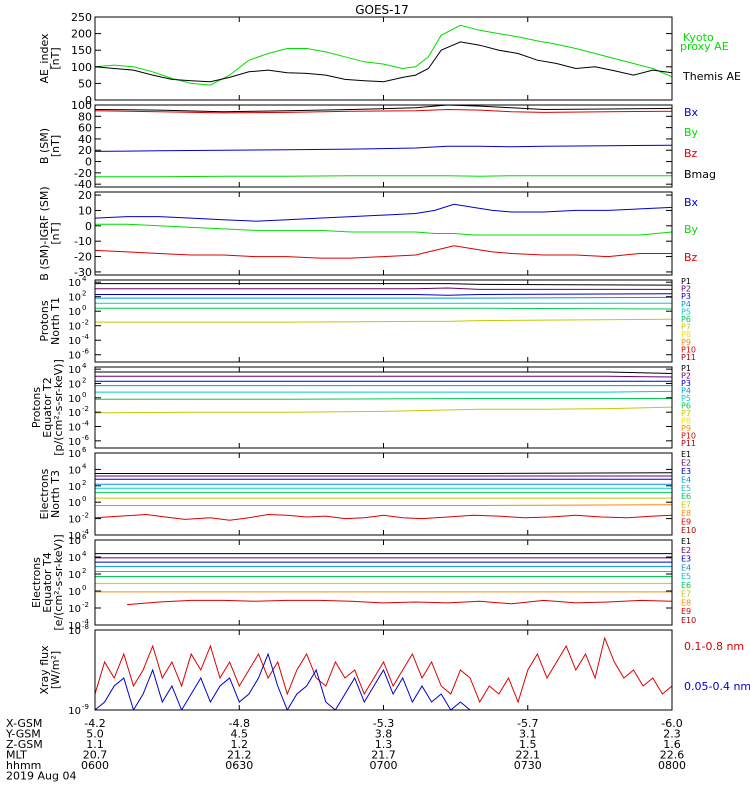  What do you see at coordinates (81, 34) in the screenshot?
I see `y-tick-label: 200` at bounding box center [81, 34].